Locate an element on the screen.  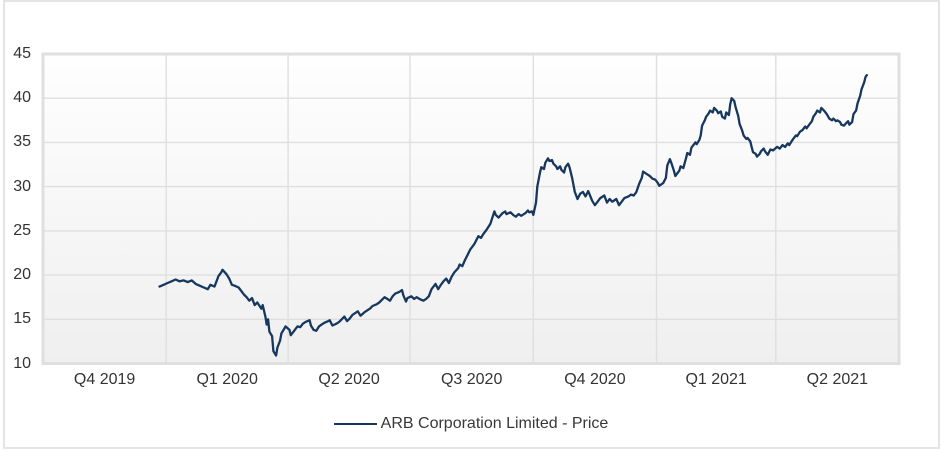
legend-label: ARB Corporation Limited - Price is located at coordinates (494, 423).